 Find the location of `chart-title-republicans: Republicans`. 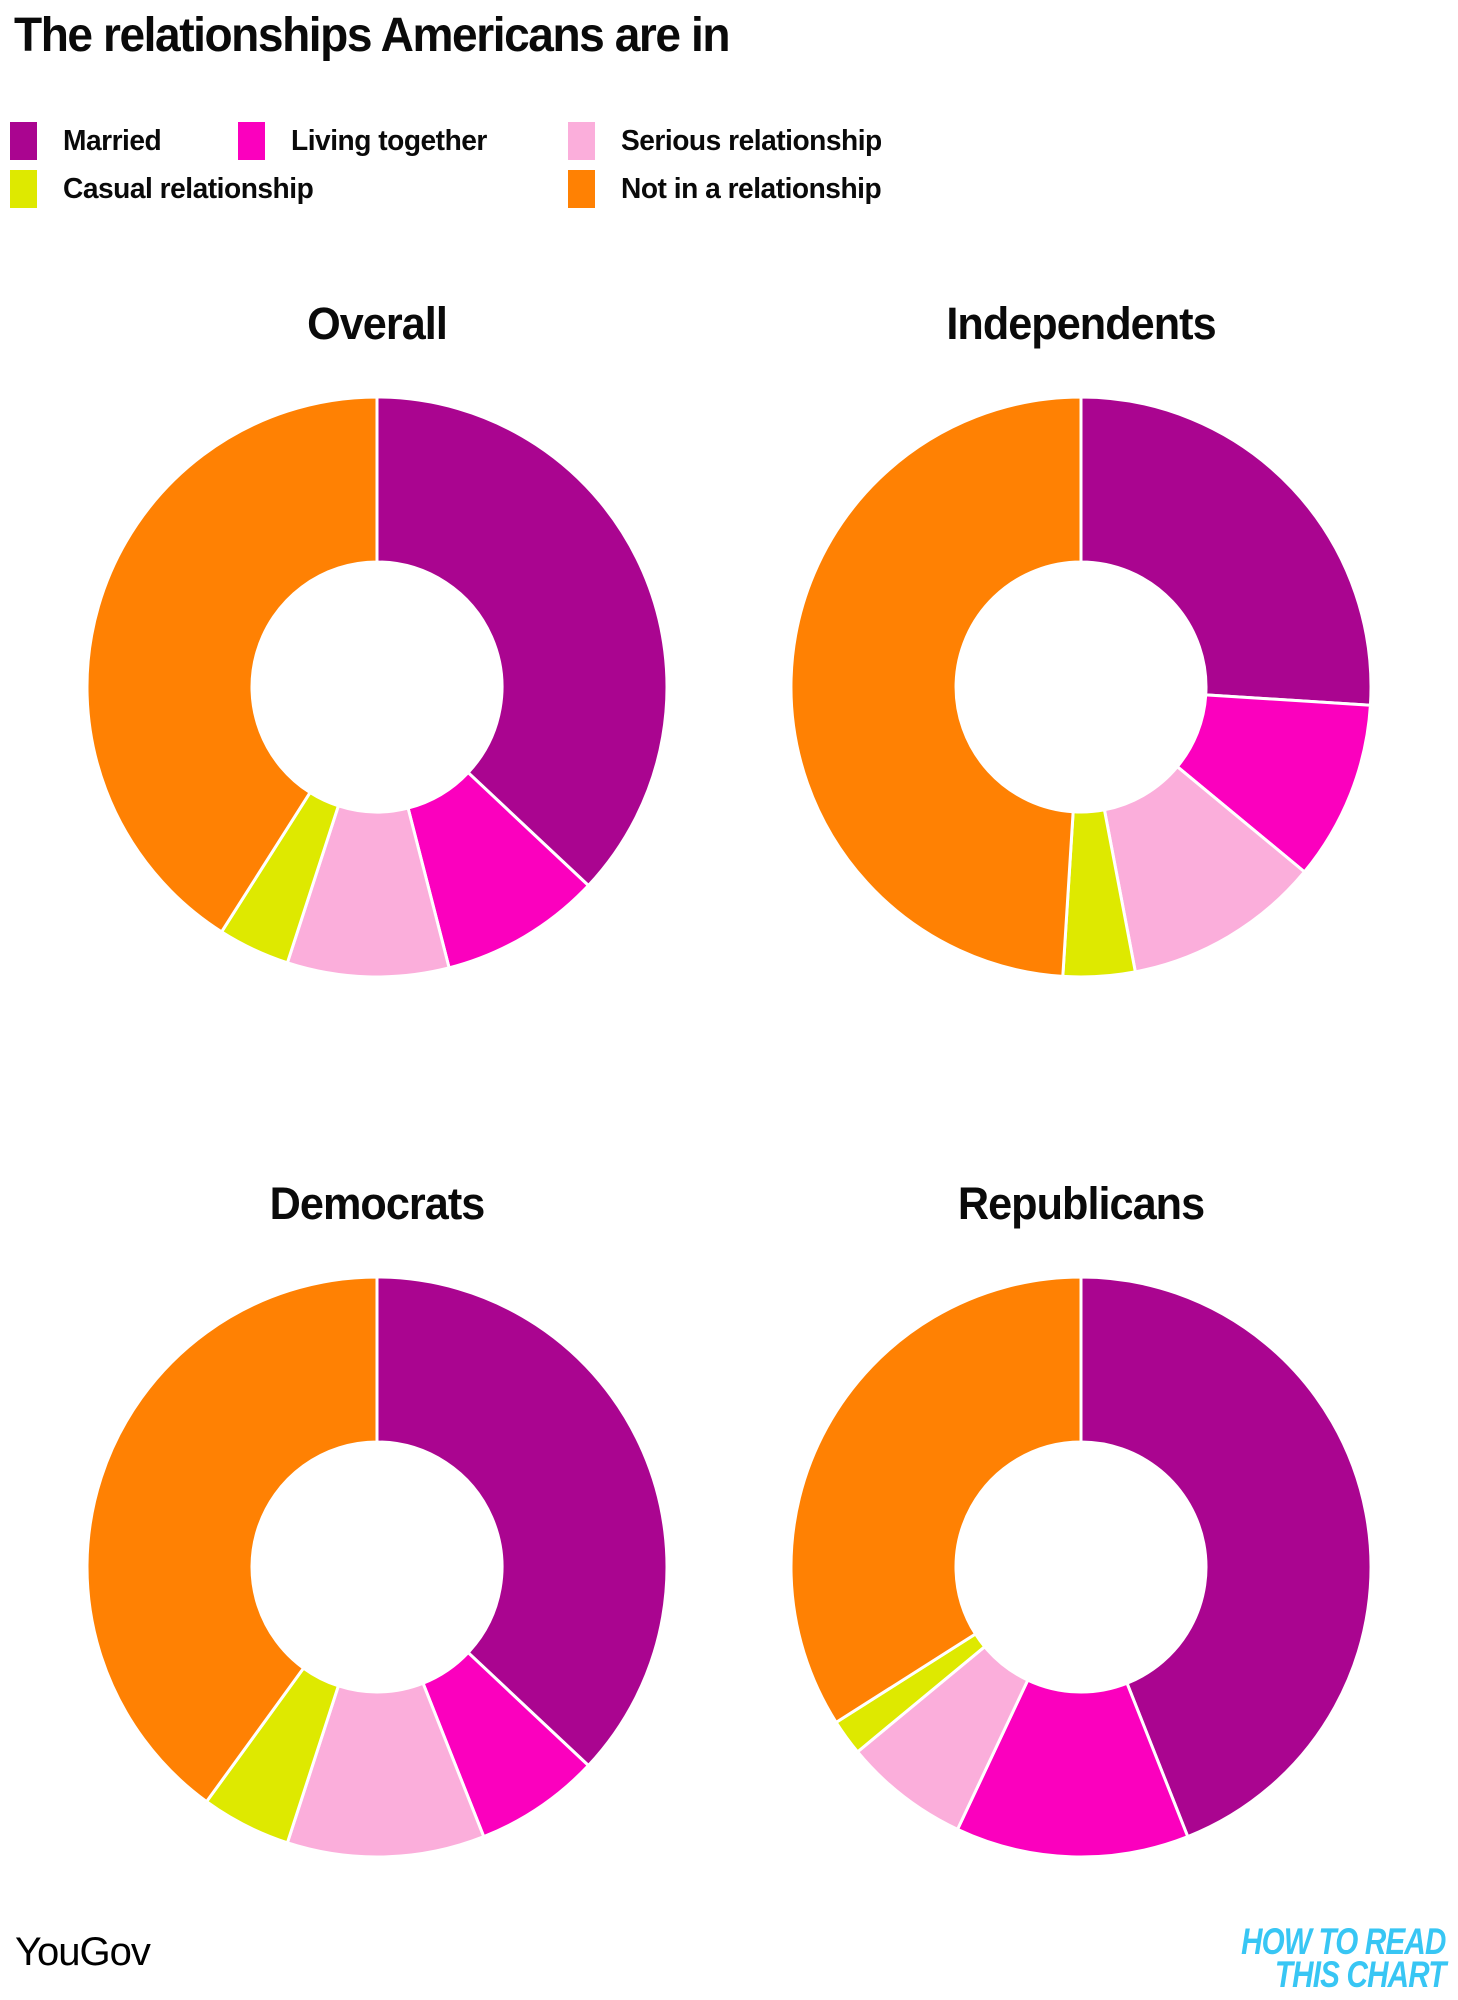

chart-title-republicans: Republicans is located at coordinates (1081, 1203).